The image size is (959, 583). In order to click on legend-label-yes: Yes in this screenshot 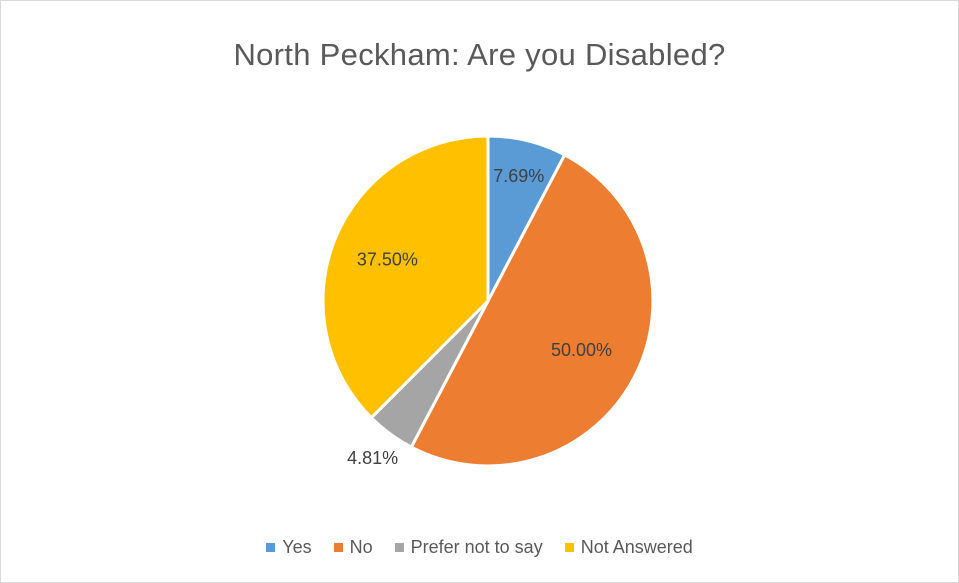, I will do `click(297, 547)`.